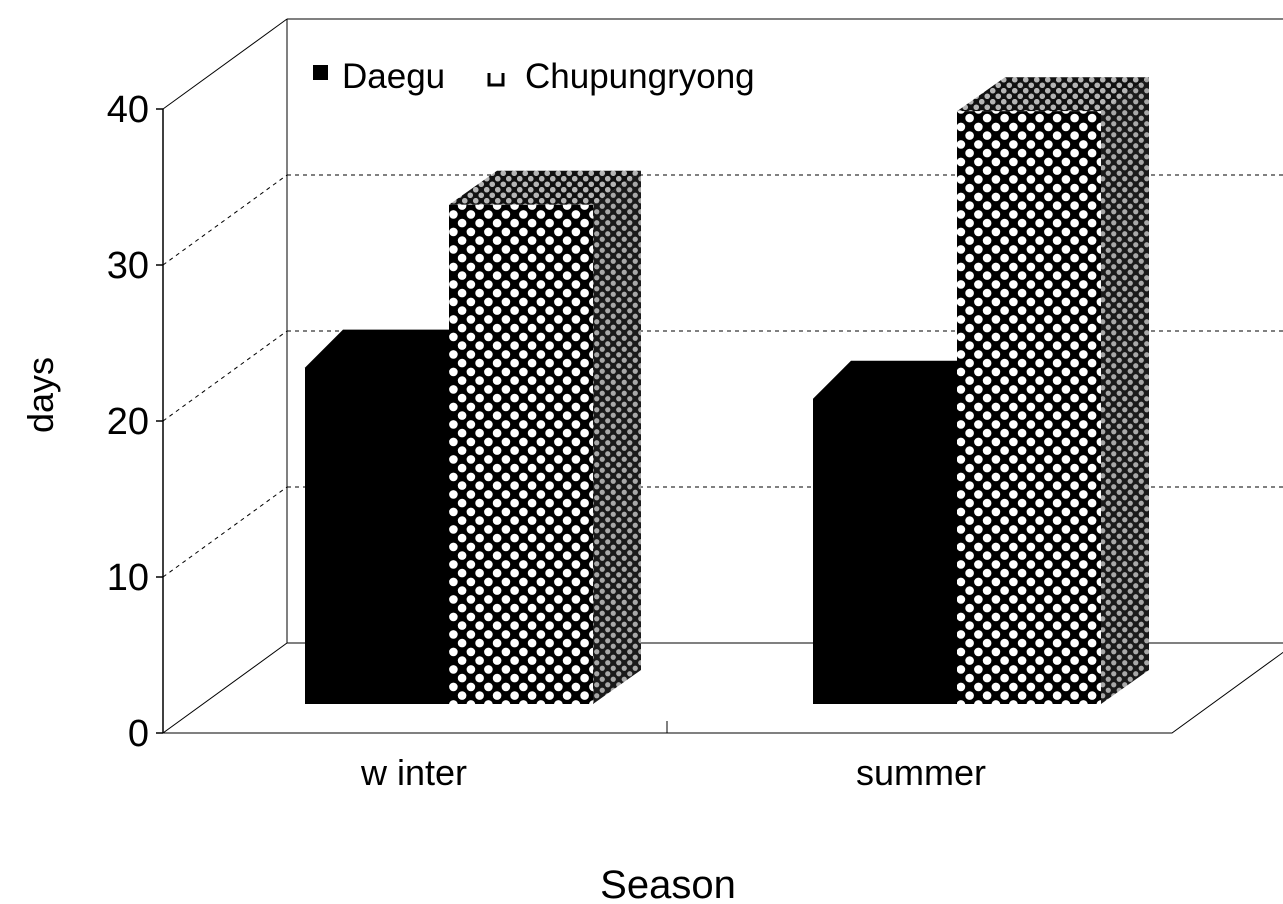 Image resolution: width=1283 pixels, height=904 pixels. What do you see at coordinates (1053, 94) in the screenshot?
I see `bar-chupungryong-top-summer` at bounding box center [1053, 94].